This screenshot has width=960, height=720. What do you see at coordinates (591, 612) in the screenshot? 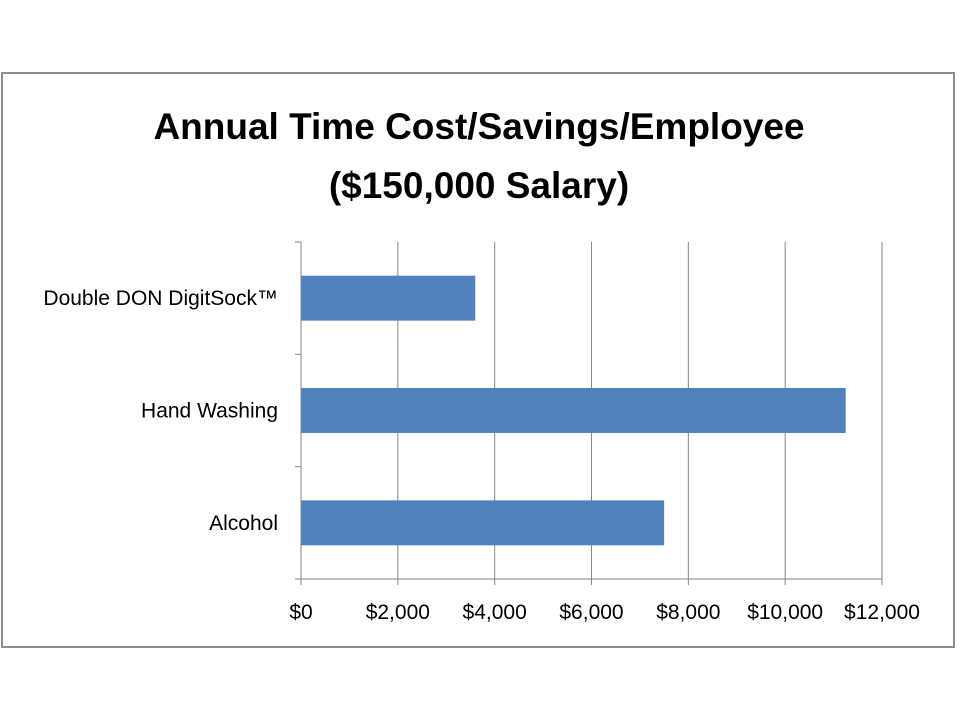
I see `x-tick-label: $6,000` at bounding box center [591, 612].